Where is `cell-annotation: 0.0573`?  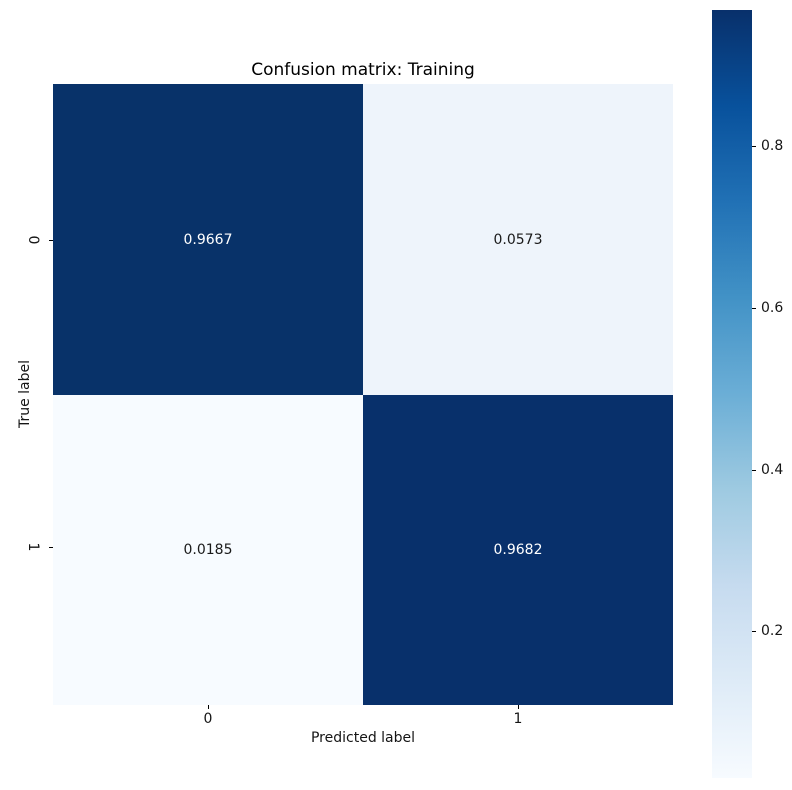
cell-annotation: 0.0573 is located at coordinates (518, 239).